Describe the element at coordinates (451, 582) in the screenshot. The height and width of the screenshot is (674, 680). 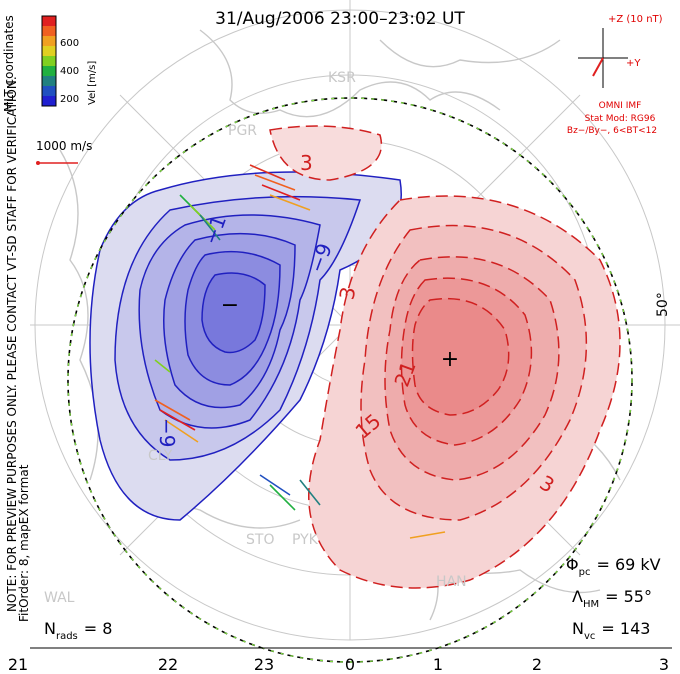
I see `station-han: HAN` at that location.